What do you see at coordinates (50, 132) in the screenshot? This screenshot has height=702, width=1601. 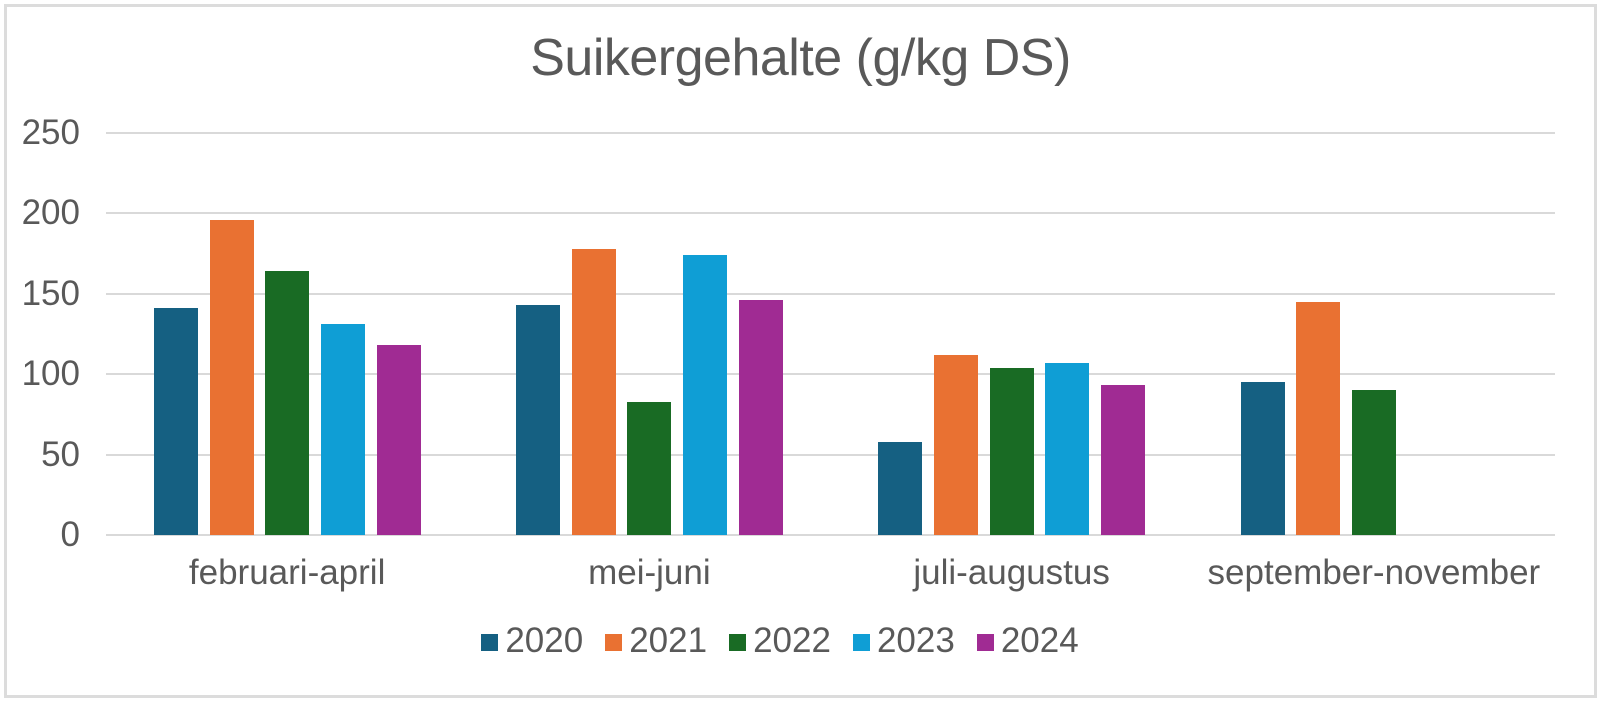 I see `y-tick-label-250: 250` at bounding box center [50, 132].